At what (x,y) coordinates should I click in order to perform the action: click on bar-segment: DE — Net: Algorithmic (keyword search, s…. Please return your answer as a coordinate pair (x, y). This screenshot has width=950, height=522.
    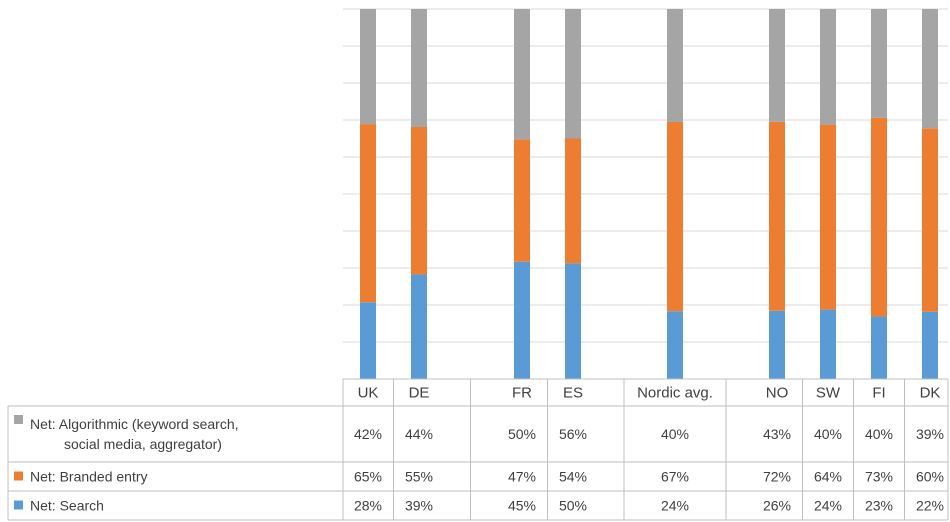
    Looking at the image, I should click on (419, 68).